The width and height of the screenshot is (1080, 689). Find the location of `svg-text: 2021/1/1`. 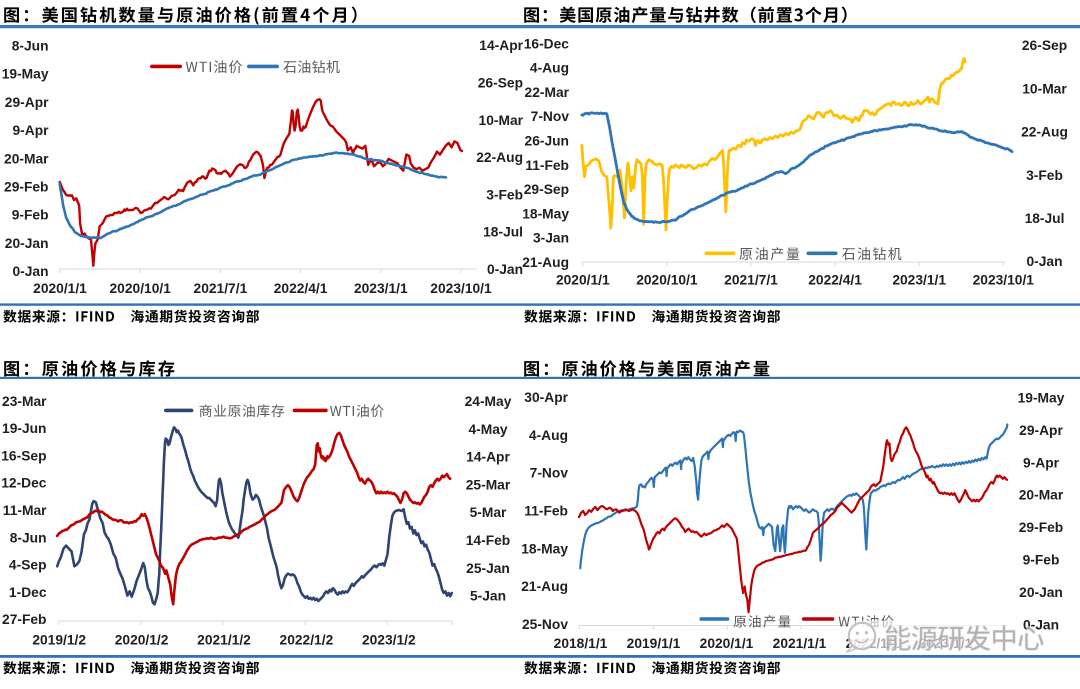

svg-text: 2021/1/1 is located at coordinates (800, 643).